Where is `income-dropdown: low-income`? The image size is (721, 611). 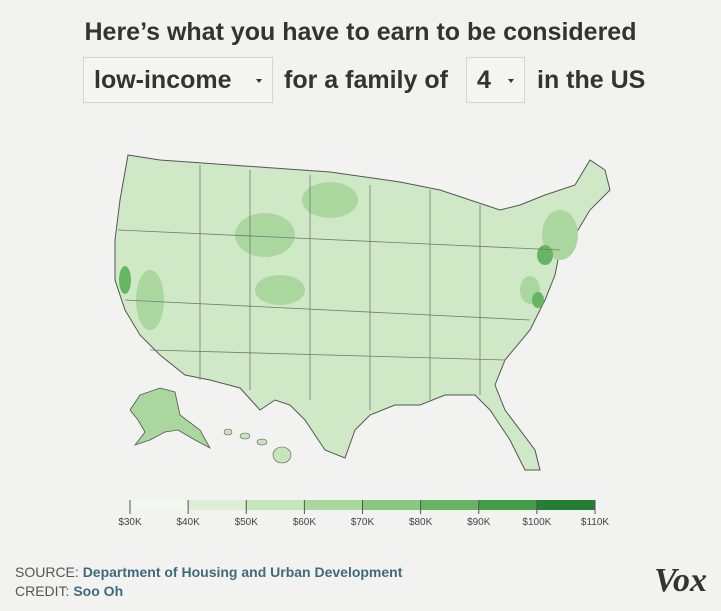 income-dropdown: low-income is located at coordinates (178, 80).